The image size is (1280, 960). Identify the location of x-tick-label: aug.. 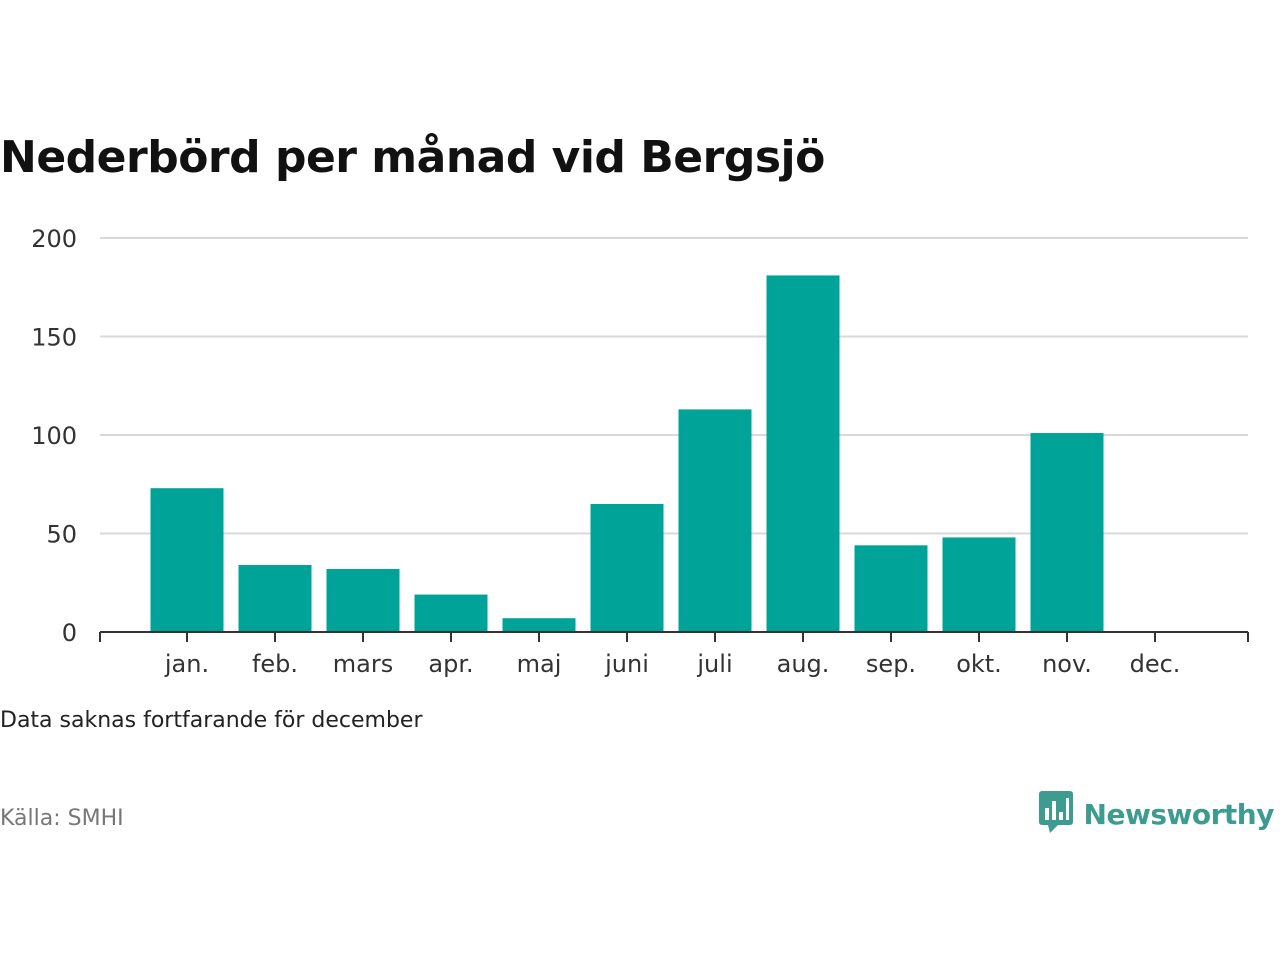
(803, 664).